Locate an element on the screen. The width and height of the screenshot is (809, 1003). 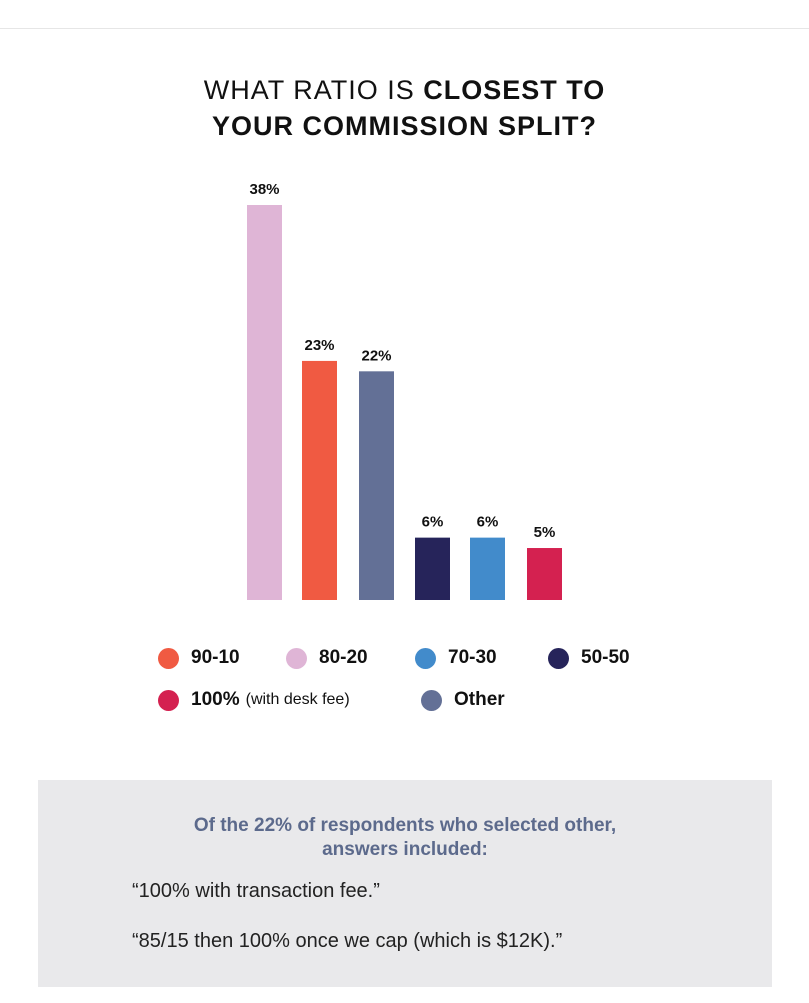
legend-label: 100% is located at coordinates (215, 699).